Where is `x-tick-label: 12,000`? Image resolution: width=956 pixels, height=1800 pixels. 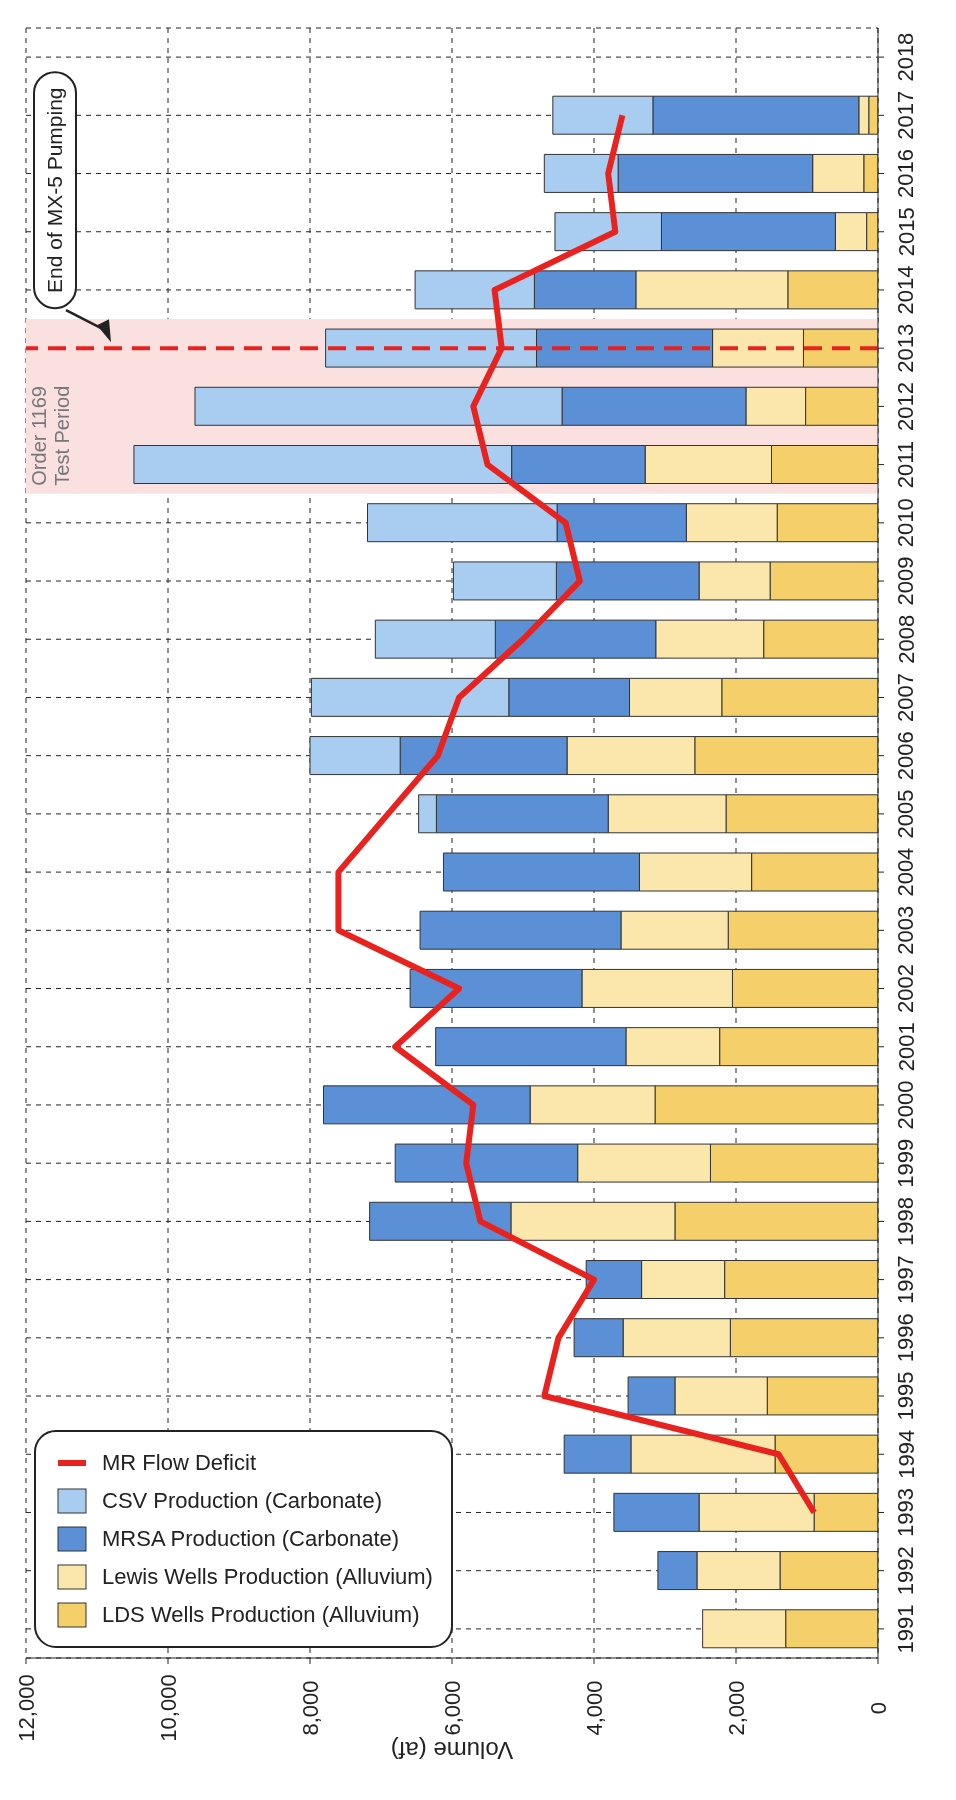 x-tick-label: 12,000 is located at coordinates (26, 1708).